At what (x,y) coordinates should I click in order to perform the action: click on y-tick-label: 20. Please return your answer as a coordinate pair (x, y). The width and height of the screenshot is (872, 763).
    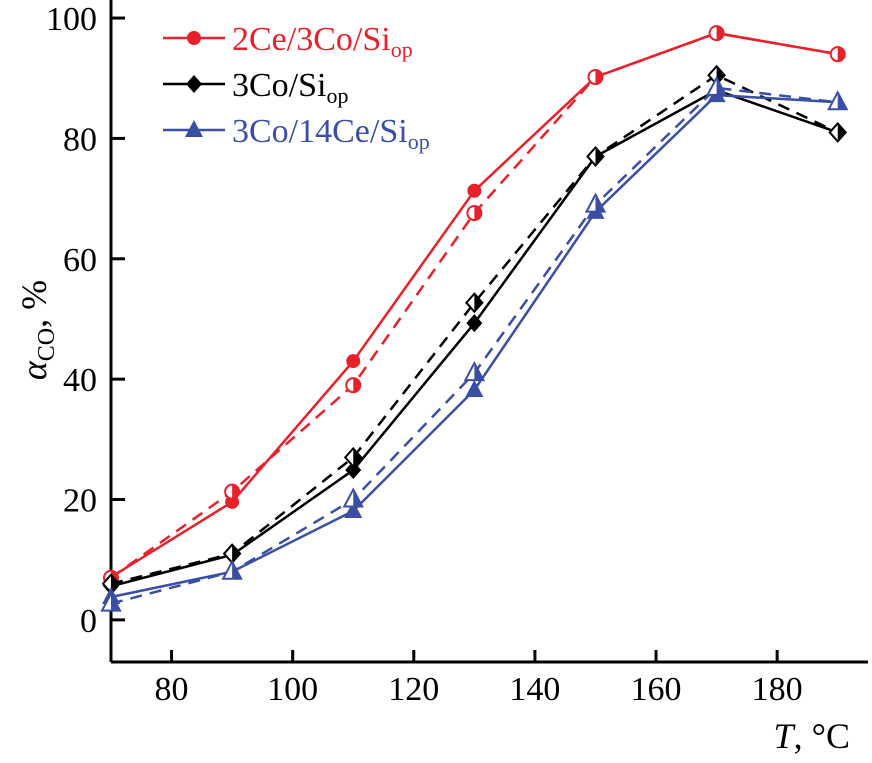
    Looking at the image, I should click on (80, 501).